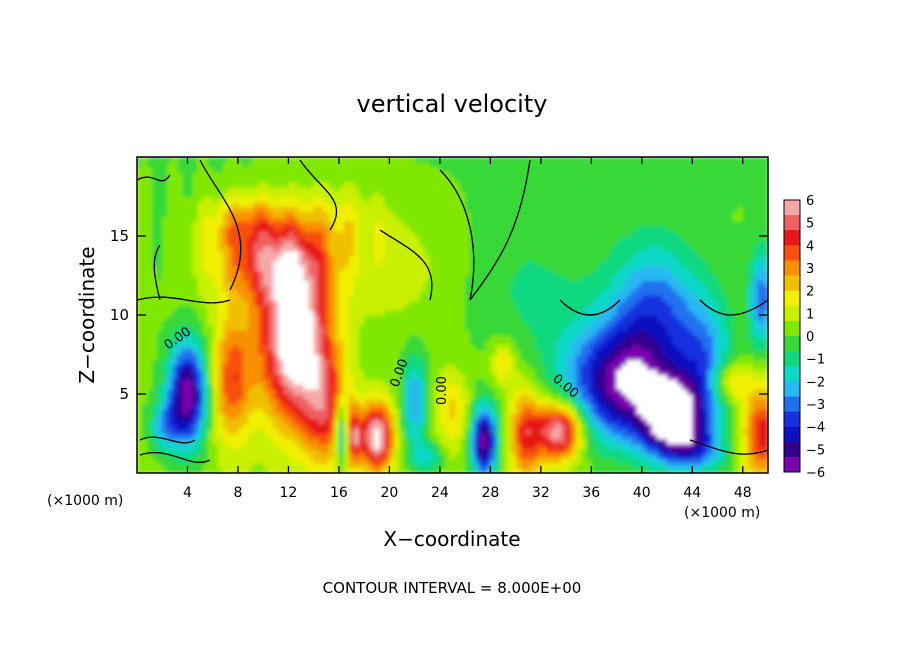 The height and width of the screenshot is (654, 904). Describe the element at coordinates (815, 450) in the screenshot. I see `colorbar-label: −5` at that location.